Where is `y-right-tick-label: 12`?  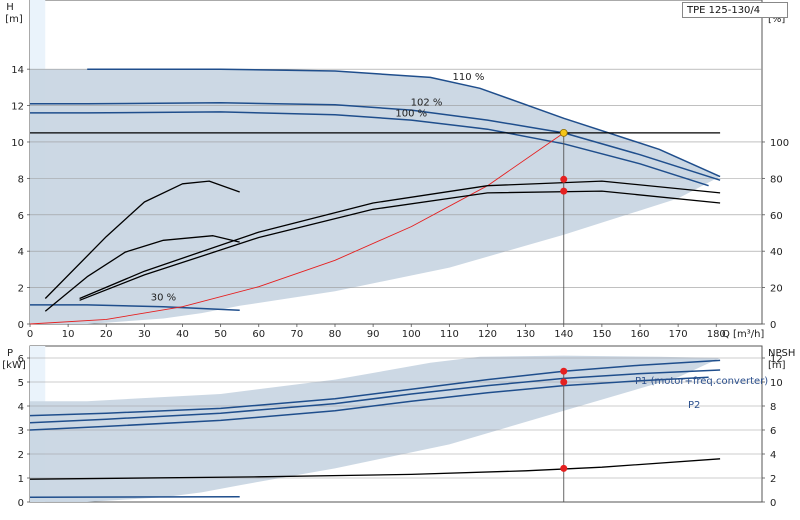 y-right-tick-label: 12 is located at coordinates (776, 359).